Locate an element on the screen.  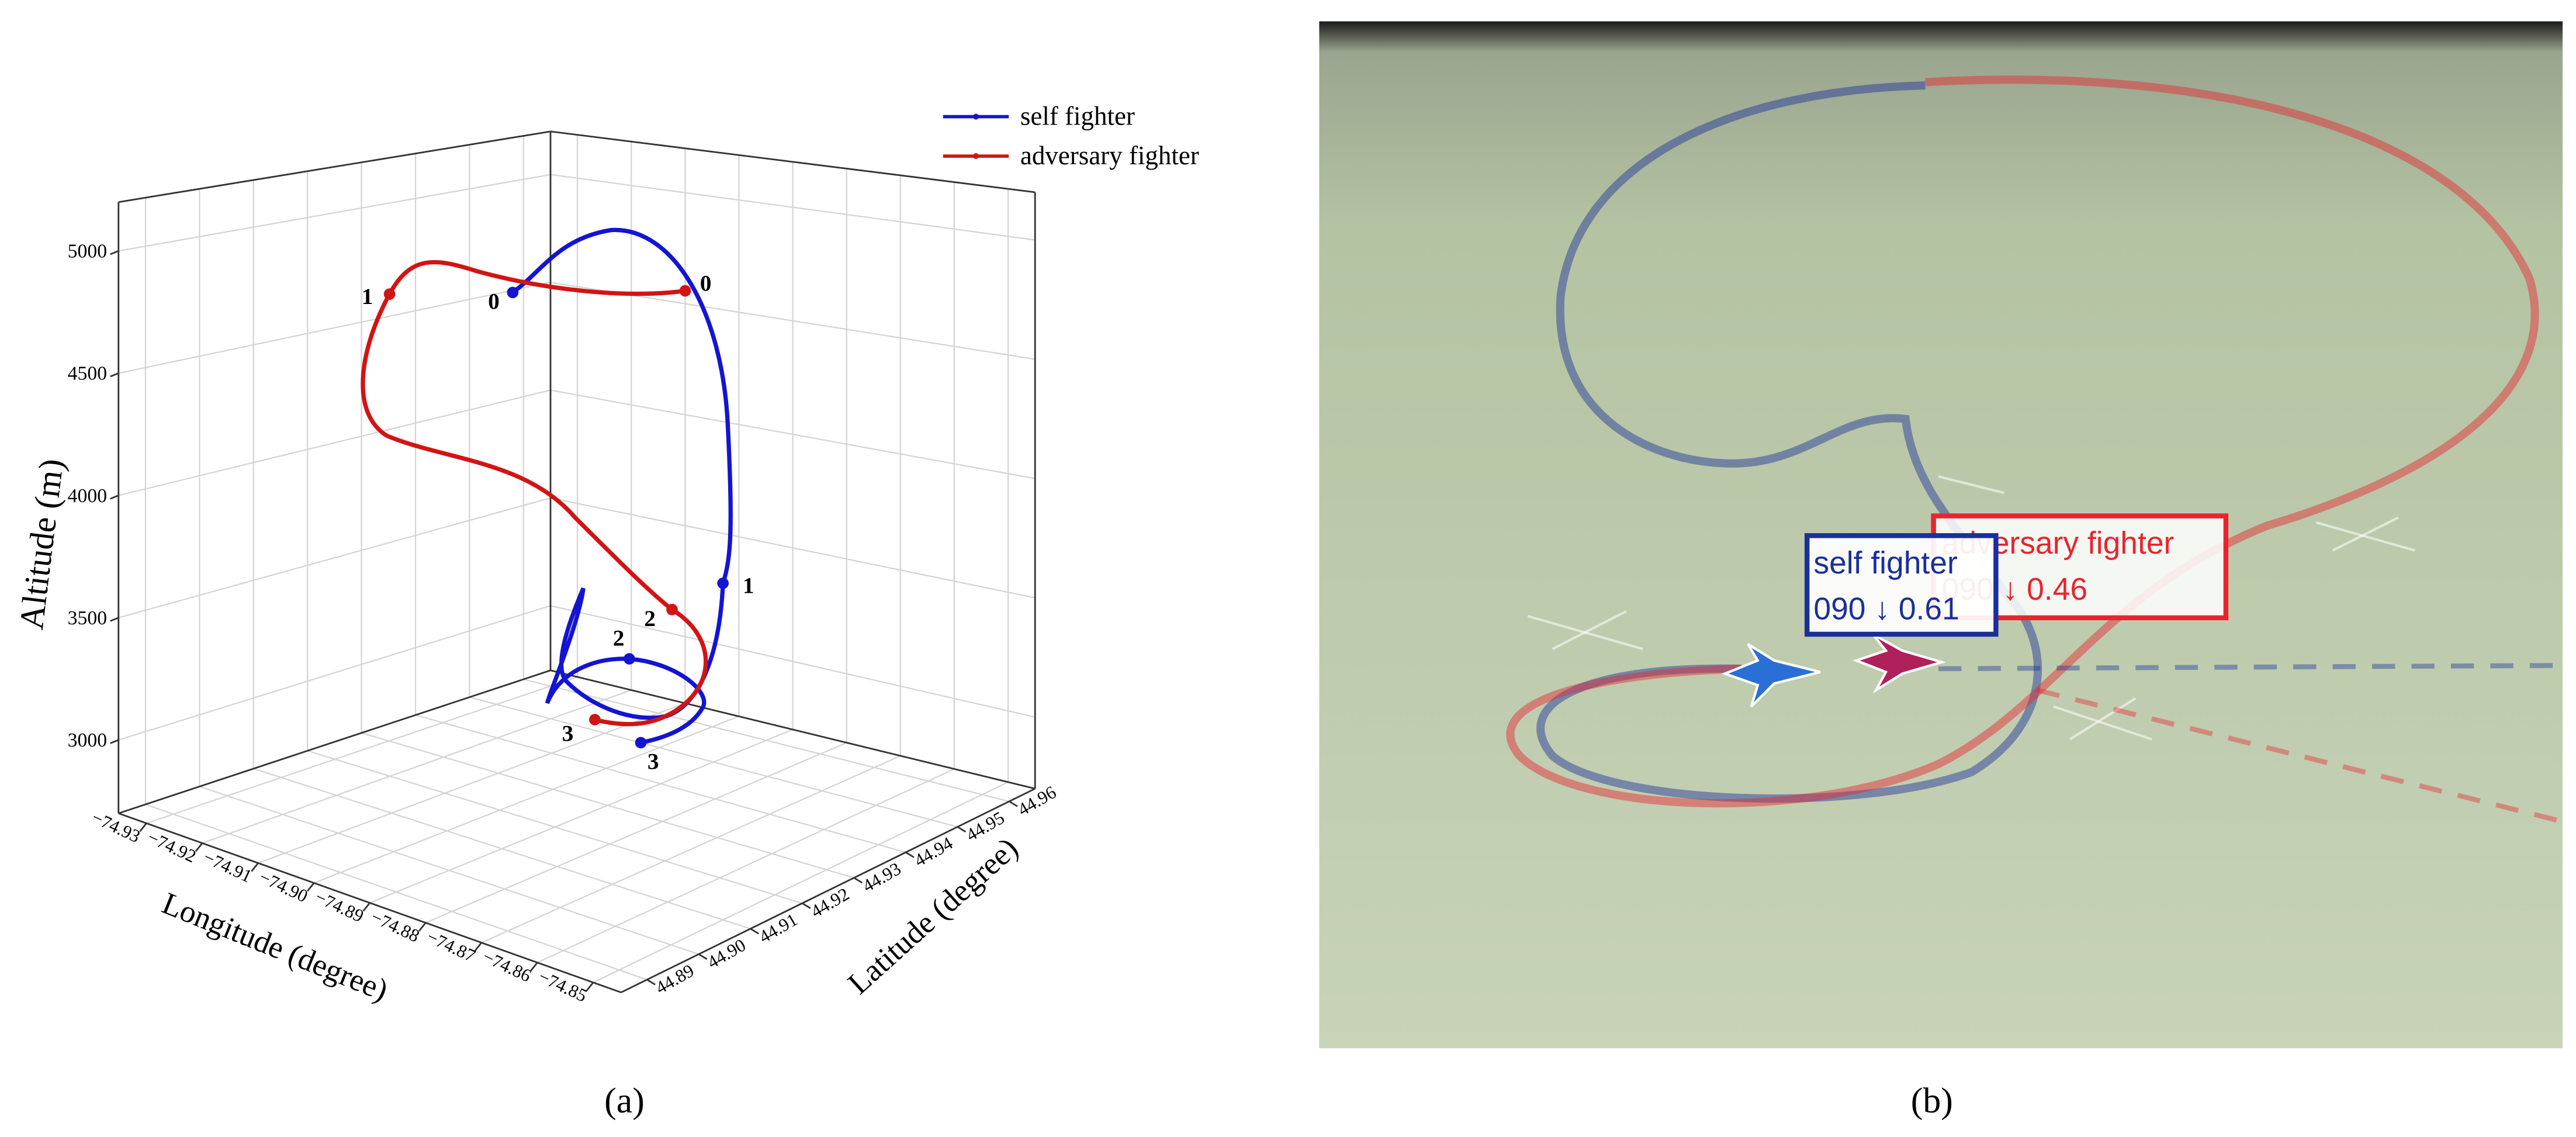
self-trajectory is located at coordinates (622, 486).